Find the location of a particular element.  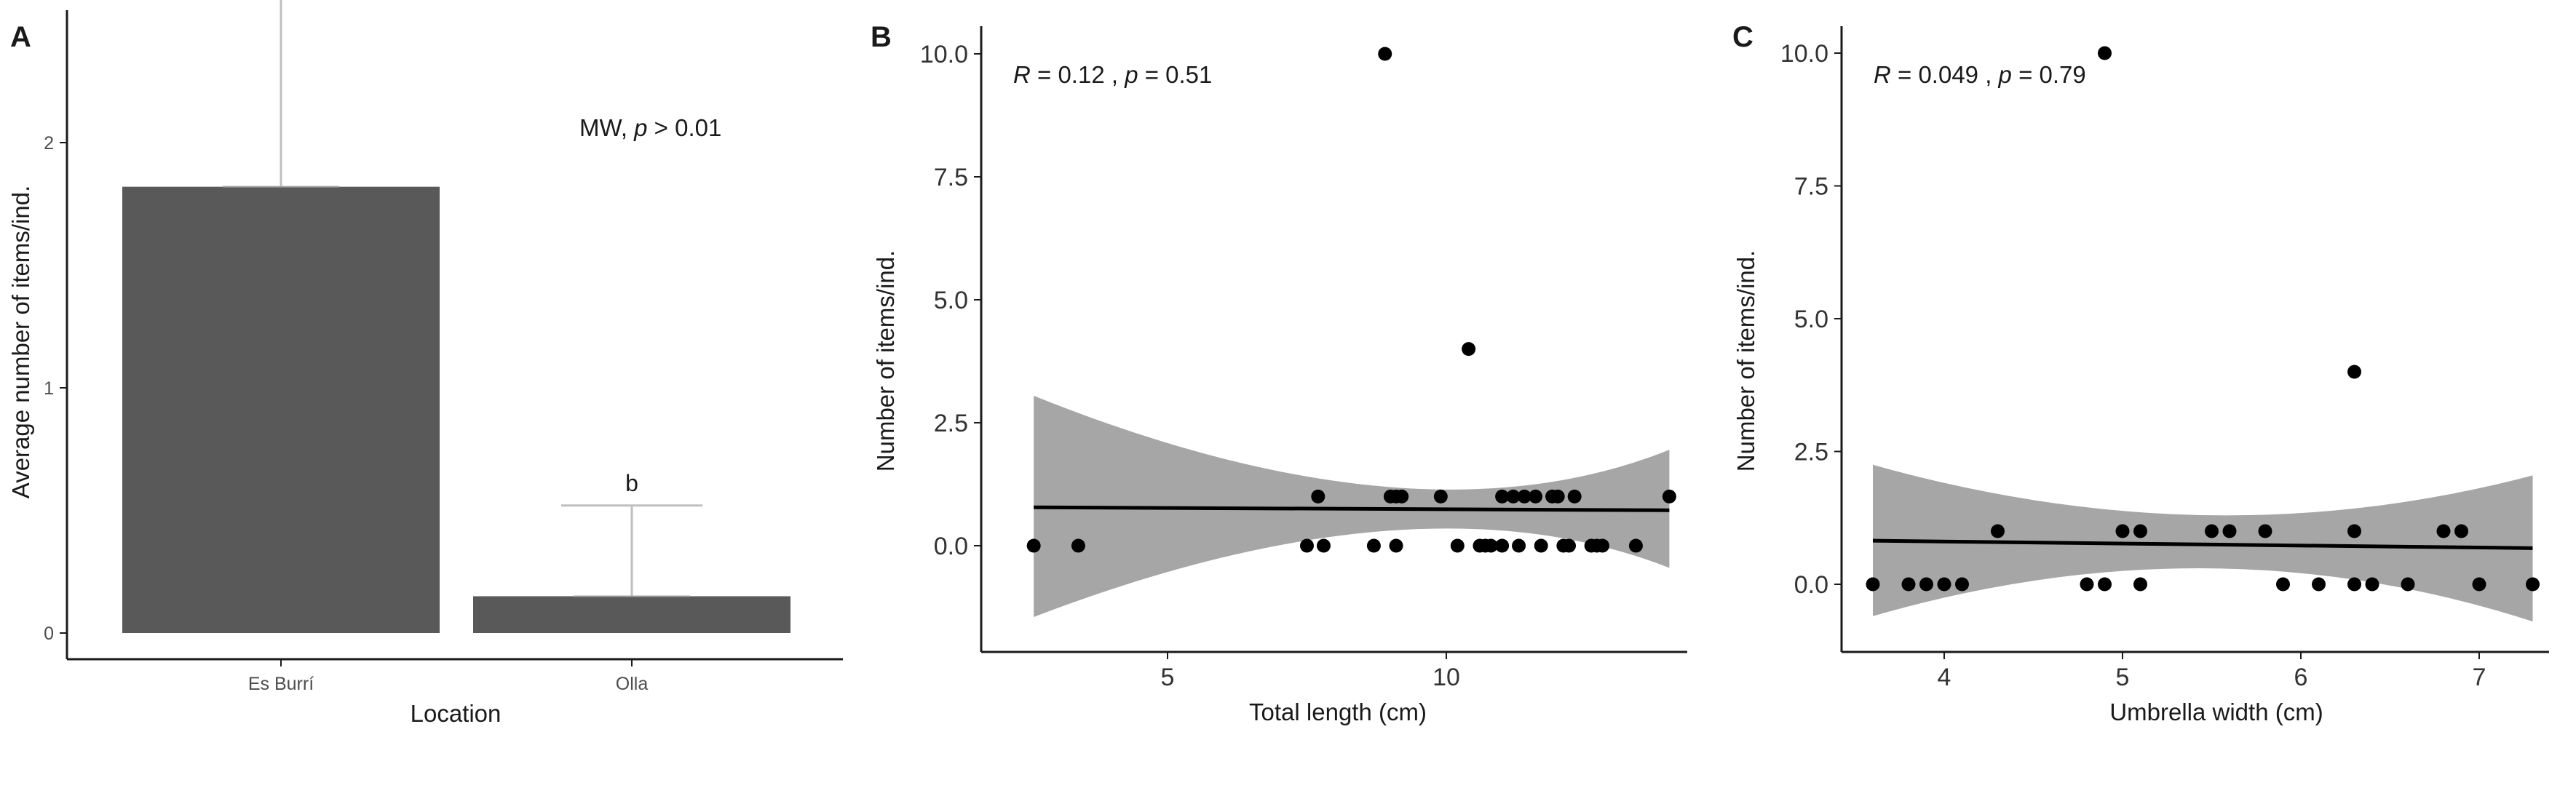

panel-b-x-axis-title: Total length (cm) is located at coordinates (1338, 712).